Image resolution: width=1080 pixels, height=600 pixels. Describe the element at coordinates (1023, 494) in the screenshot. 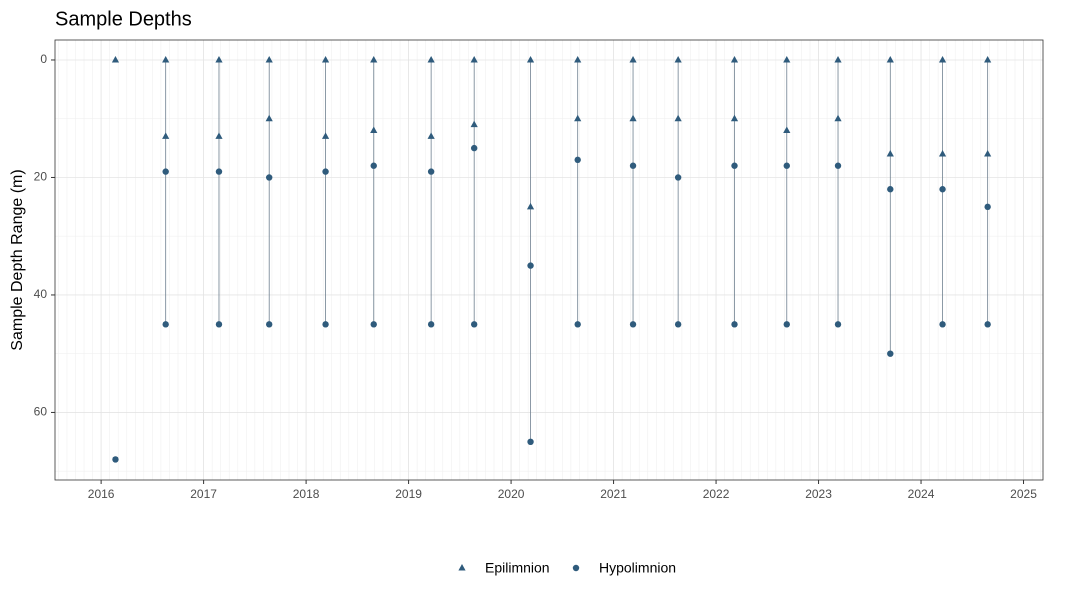

I see `x-tick-label: 2025` at that location.